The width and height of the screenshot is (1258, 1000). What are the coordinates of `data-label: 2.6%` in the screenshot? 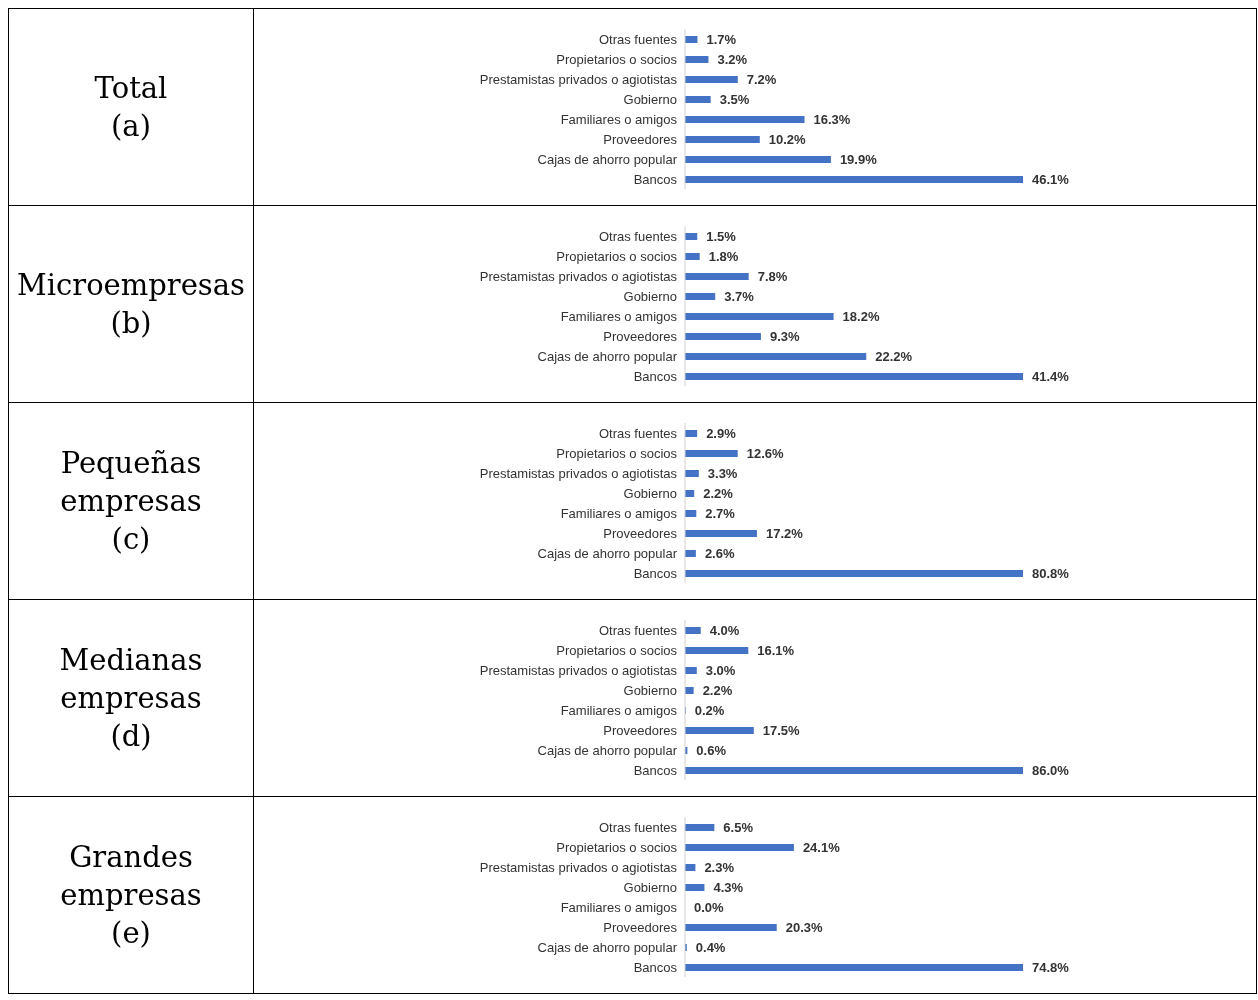 It's located at (719, 553).